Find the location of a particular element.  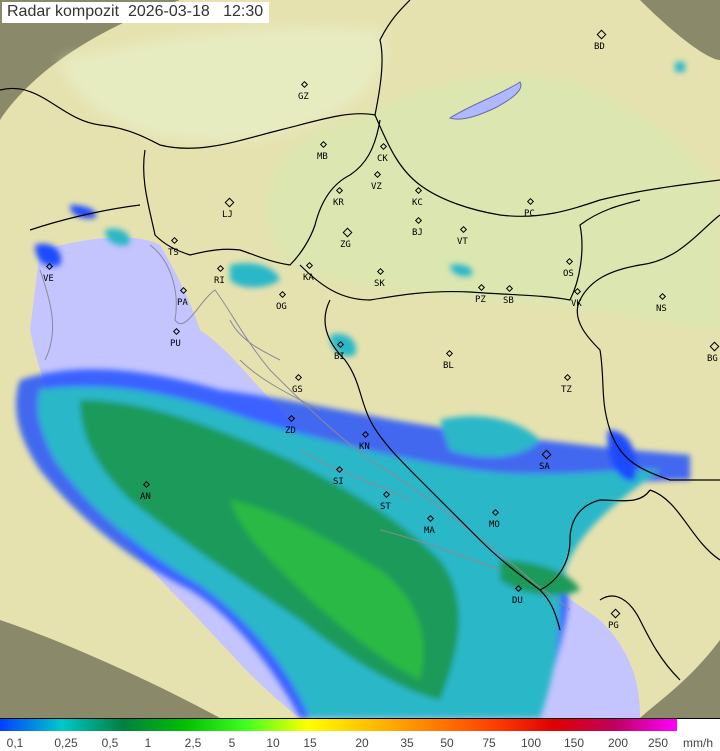

city-ts: TS is located at coordinates (174, 247).